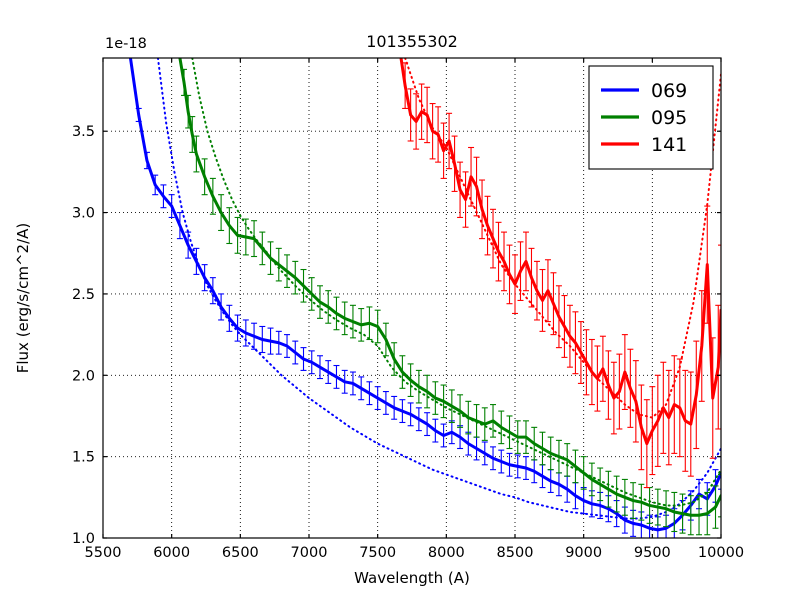  Describe the element at coordinates (412, 578) in the screenshot. I see `x-axis-label: Wavelength (A)` at that location.